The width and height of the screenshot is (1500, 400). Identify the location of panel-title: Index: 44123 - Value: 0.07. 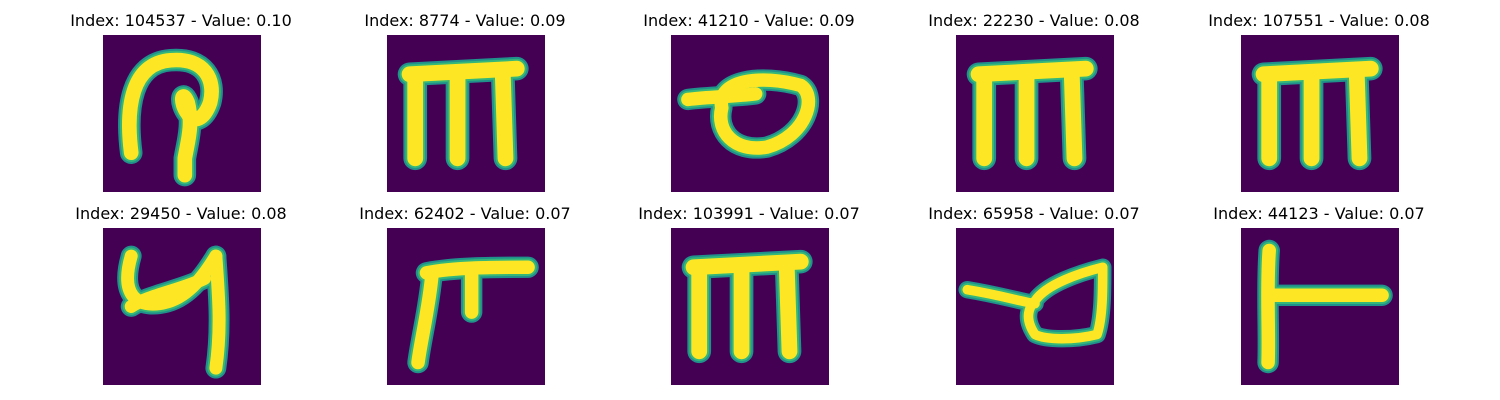
(1319, 213).